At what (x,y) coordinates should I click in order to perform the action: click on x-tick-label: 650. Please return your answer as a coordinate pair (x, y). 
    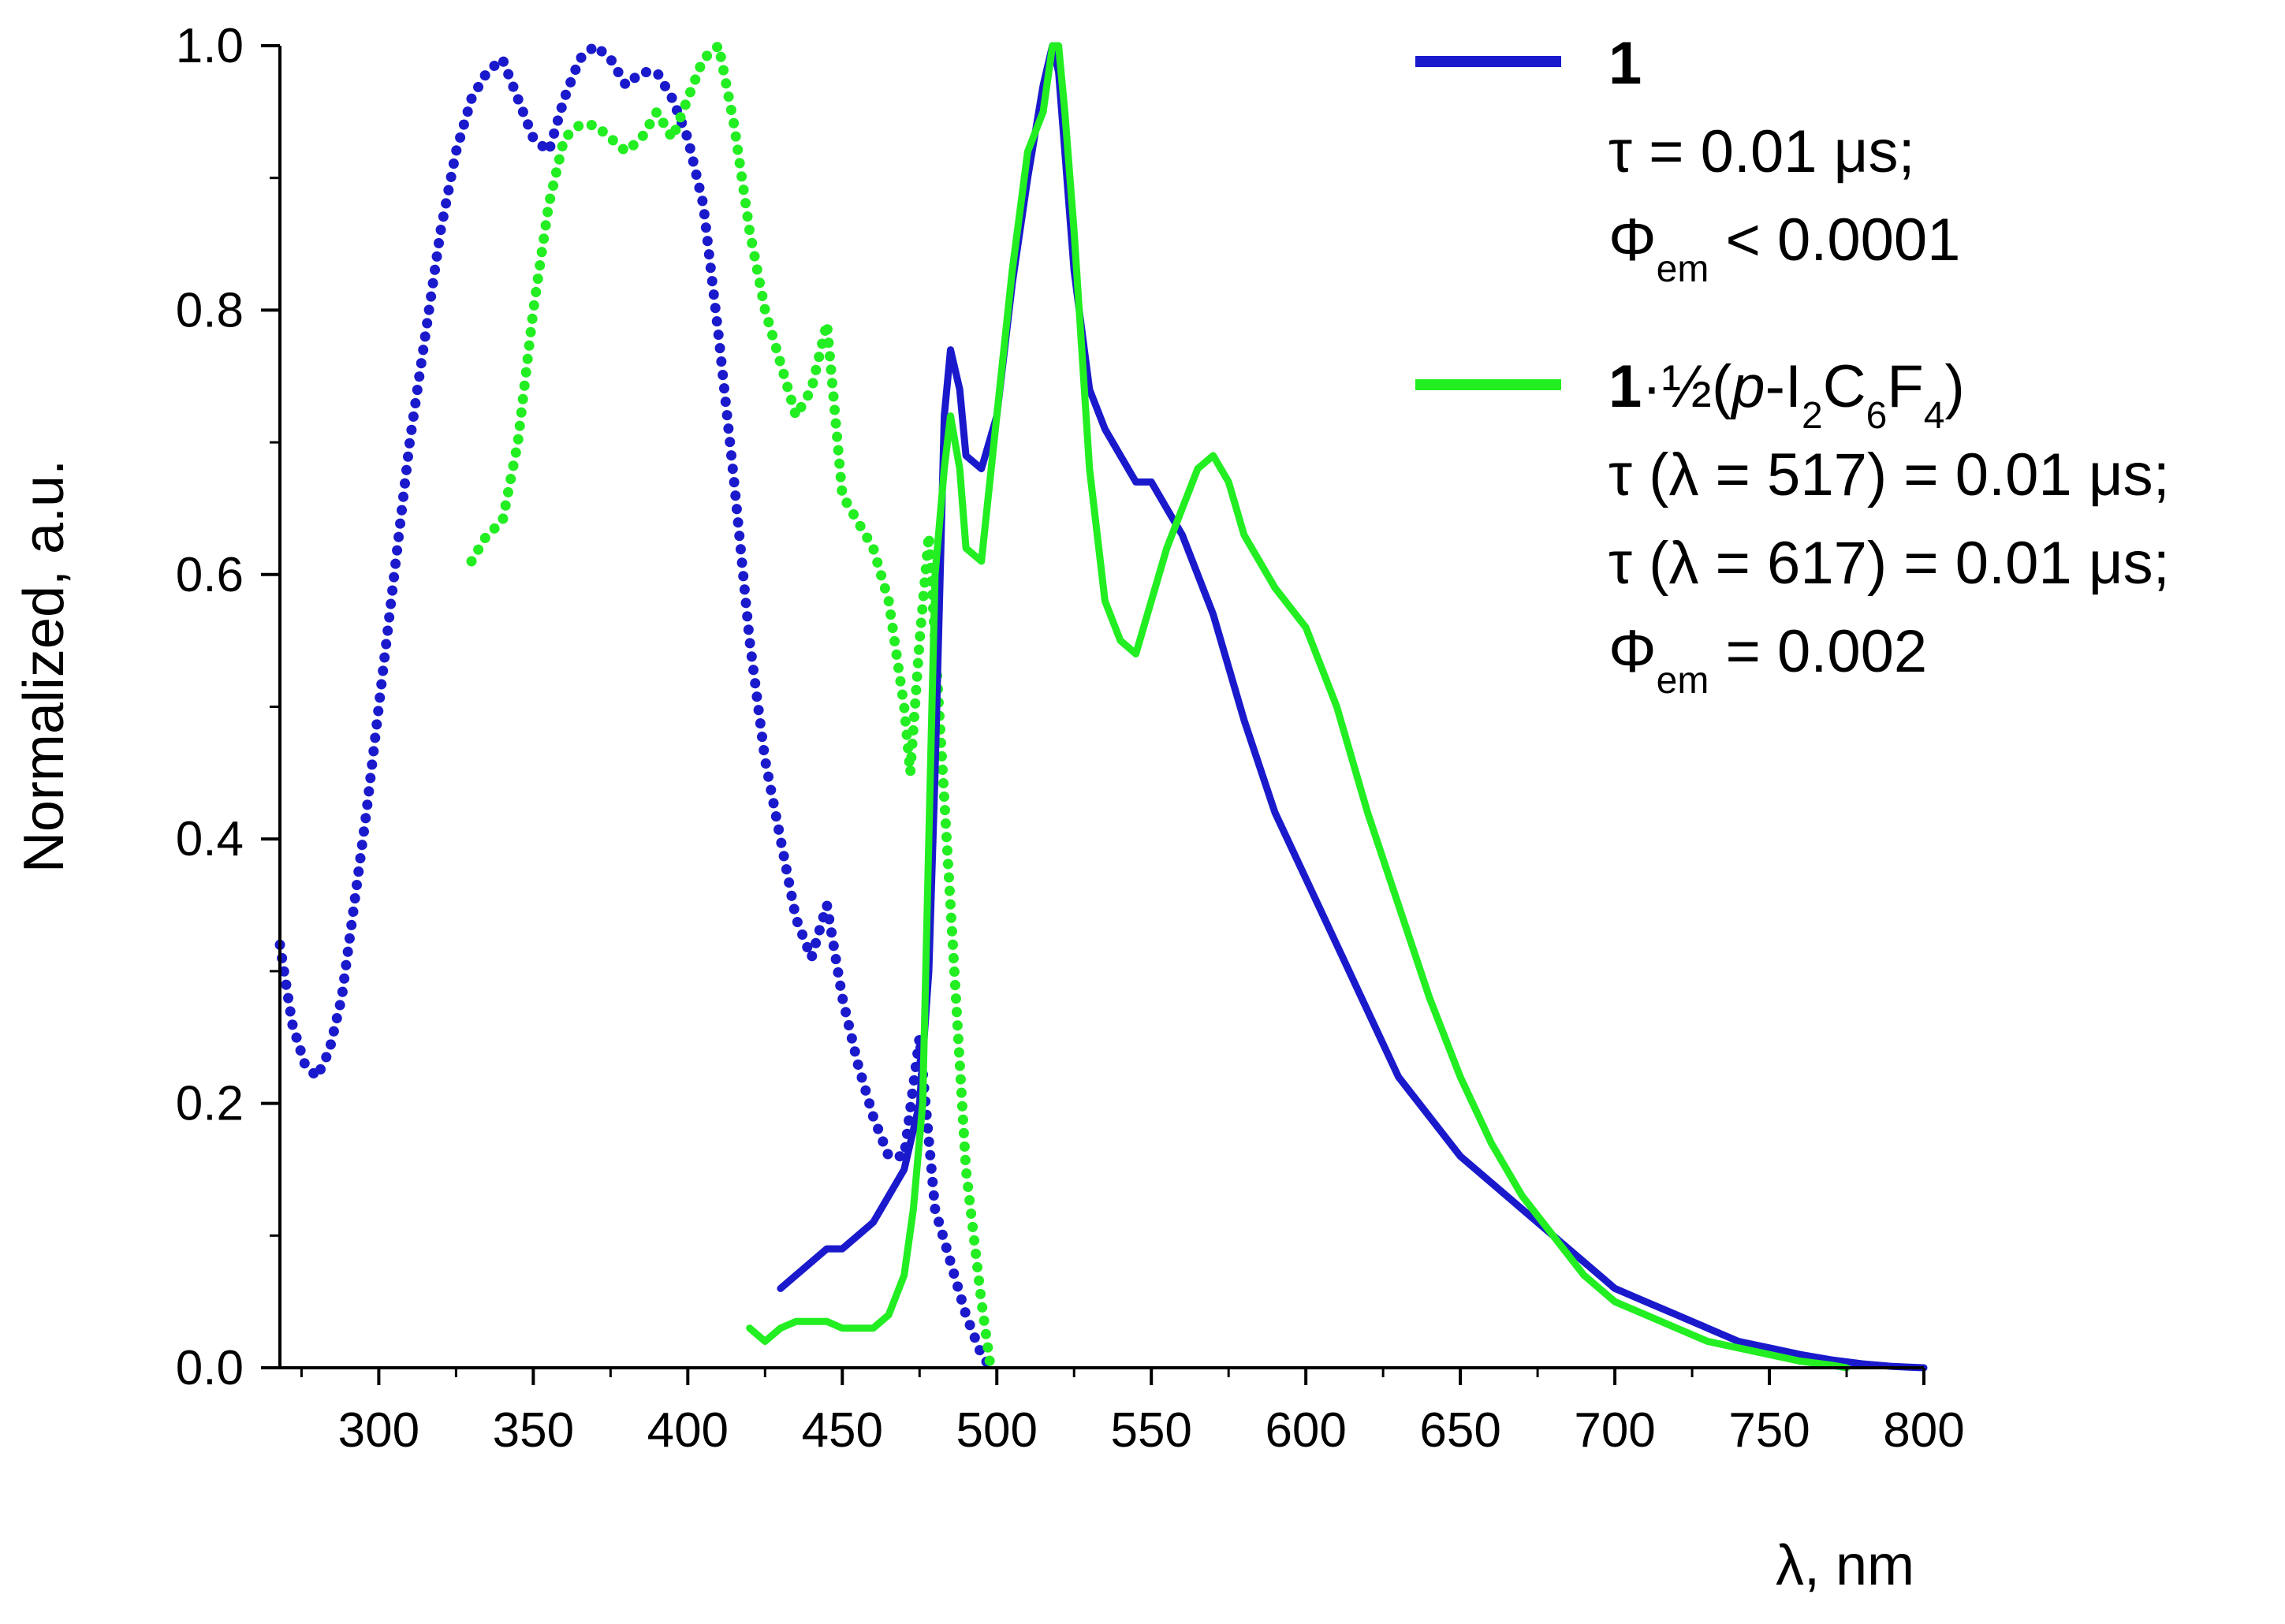
    Looking at the image, I should click on (1459, 1430).